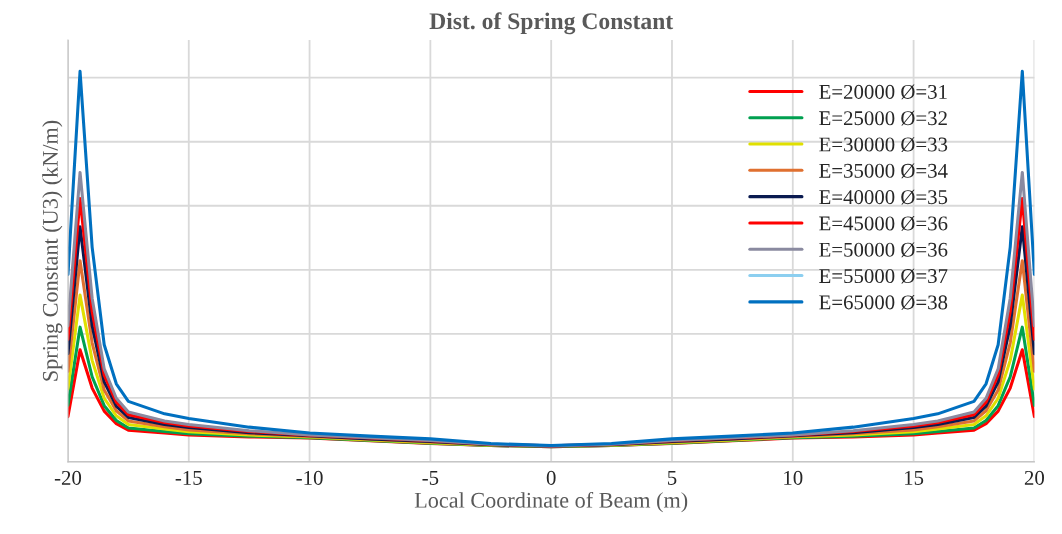 Image resolution: width=1062 pixels, height=534 pixels. I want to click on x-axis-title: Local Coordinate of Beam (m), so click(551, 502).